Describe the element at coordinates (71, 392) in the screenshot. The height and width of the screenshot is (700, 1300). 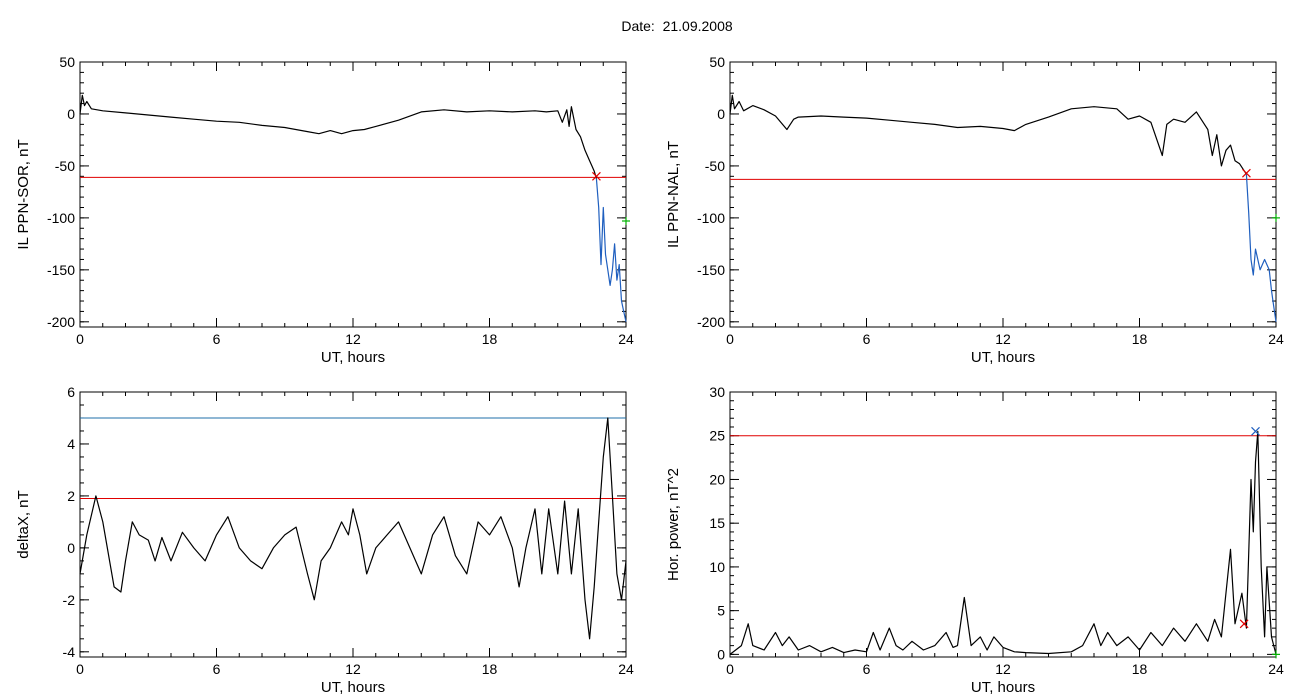
I see `y-tick-label: 6` at that location.